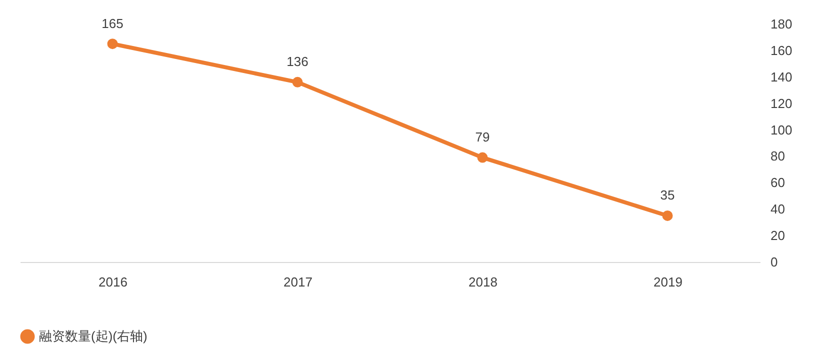 Image resolution: width=826 pixels, height=350 pixels. Describe the element at coordinates (781, 24) in the screenshot. I see `y2-tick-label: 180` at that location.